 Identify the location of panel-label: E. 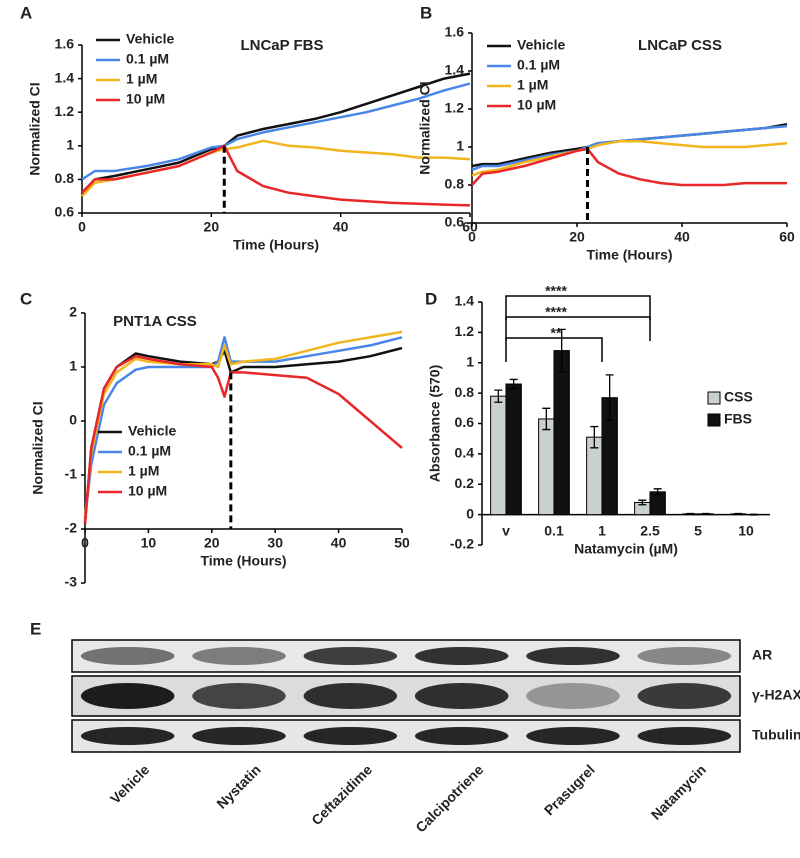
(35, 628).